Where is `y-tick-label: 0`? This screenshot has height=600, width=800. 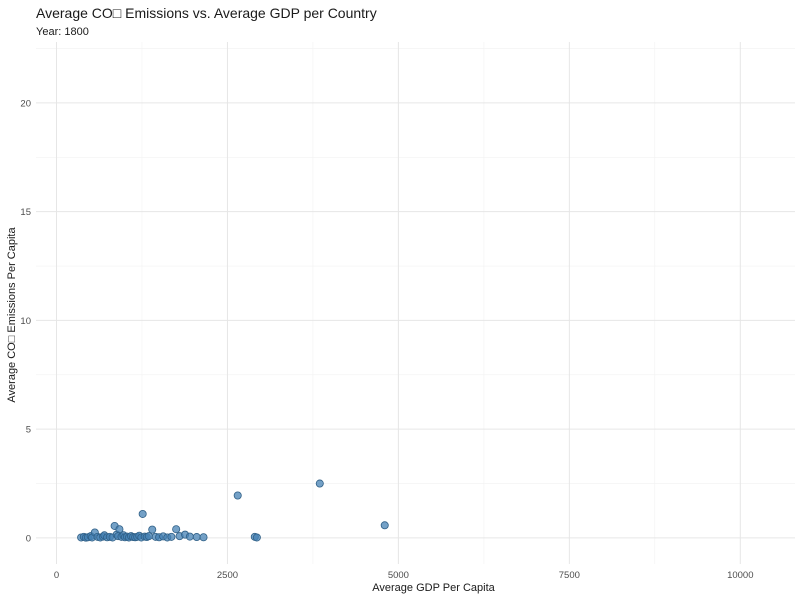 y-tick-label: 0 is located at coordinates (28, 538).